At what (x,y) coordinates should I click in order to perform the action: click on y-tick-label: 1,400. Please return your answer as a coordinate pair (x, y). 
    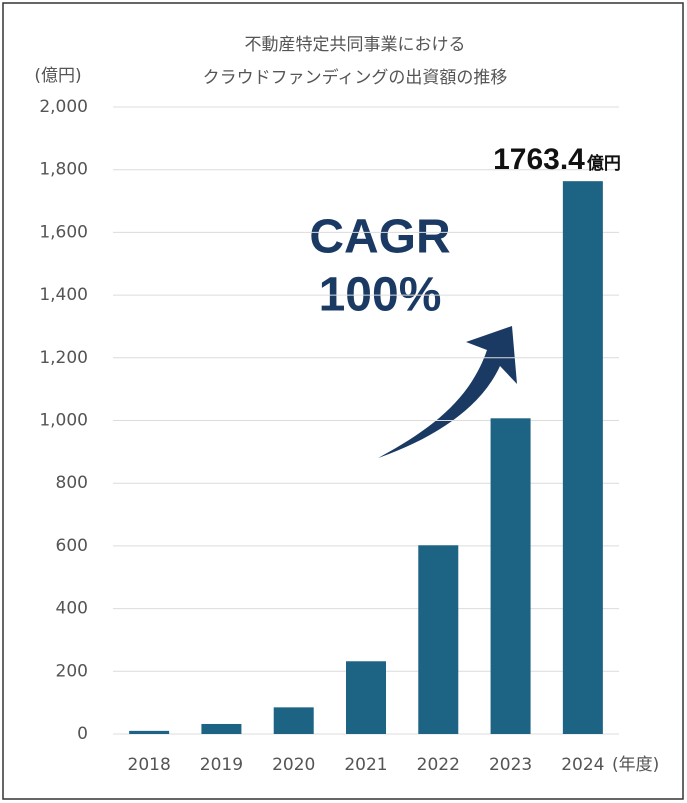
    Looking at the image, I should click on (63, 295).